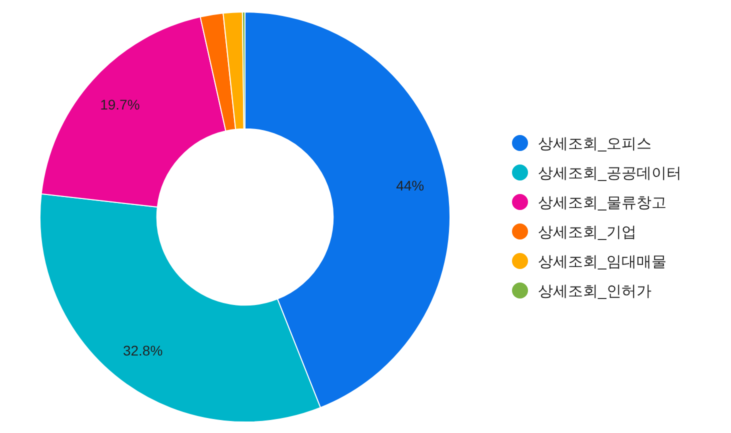 The width and height of the screenshot is (731, 433). What do you see at coordinates (142, 350) in the screenshot?
I see `data-label: 32.8%` at bounding box center [142, 350].